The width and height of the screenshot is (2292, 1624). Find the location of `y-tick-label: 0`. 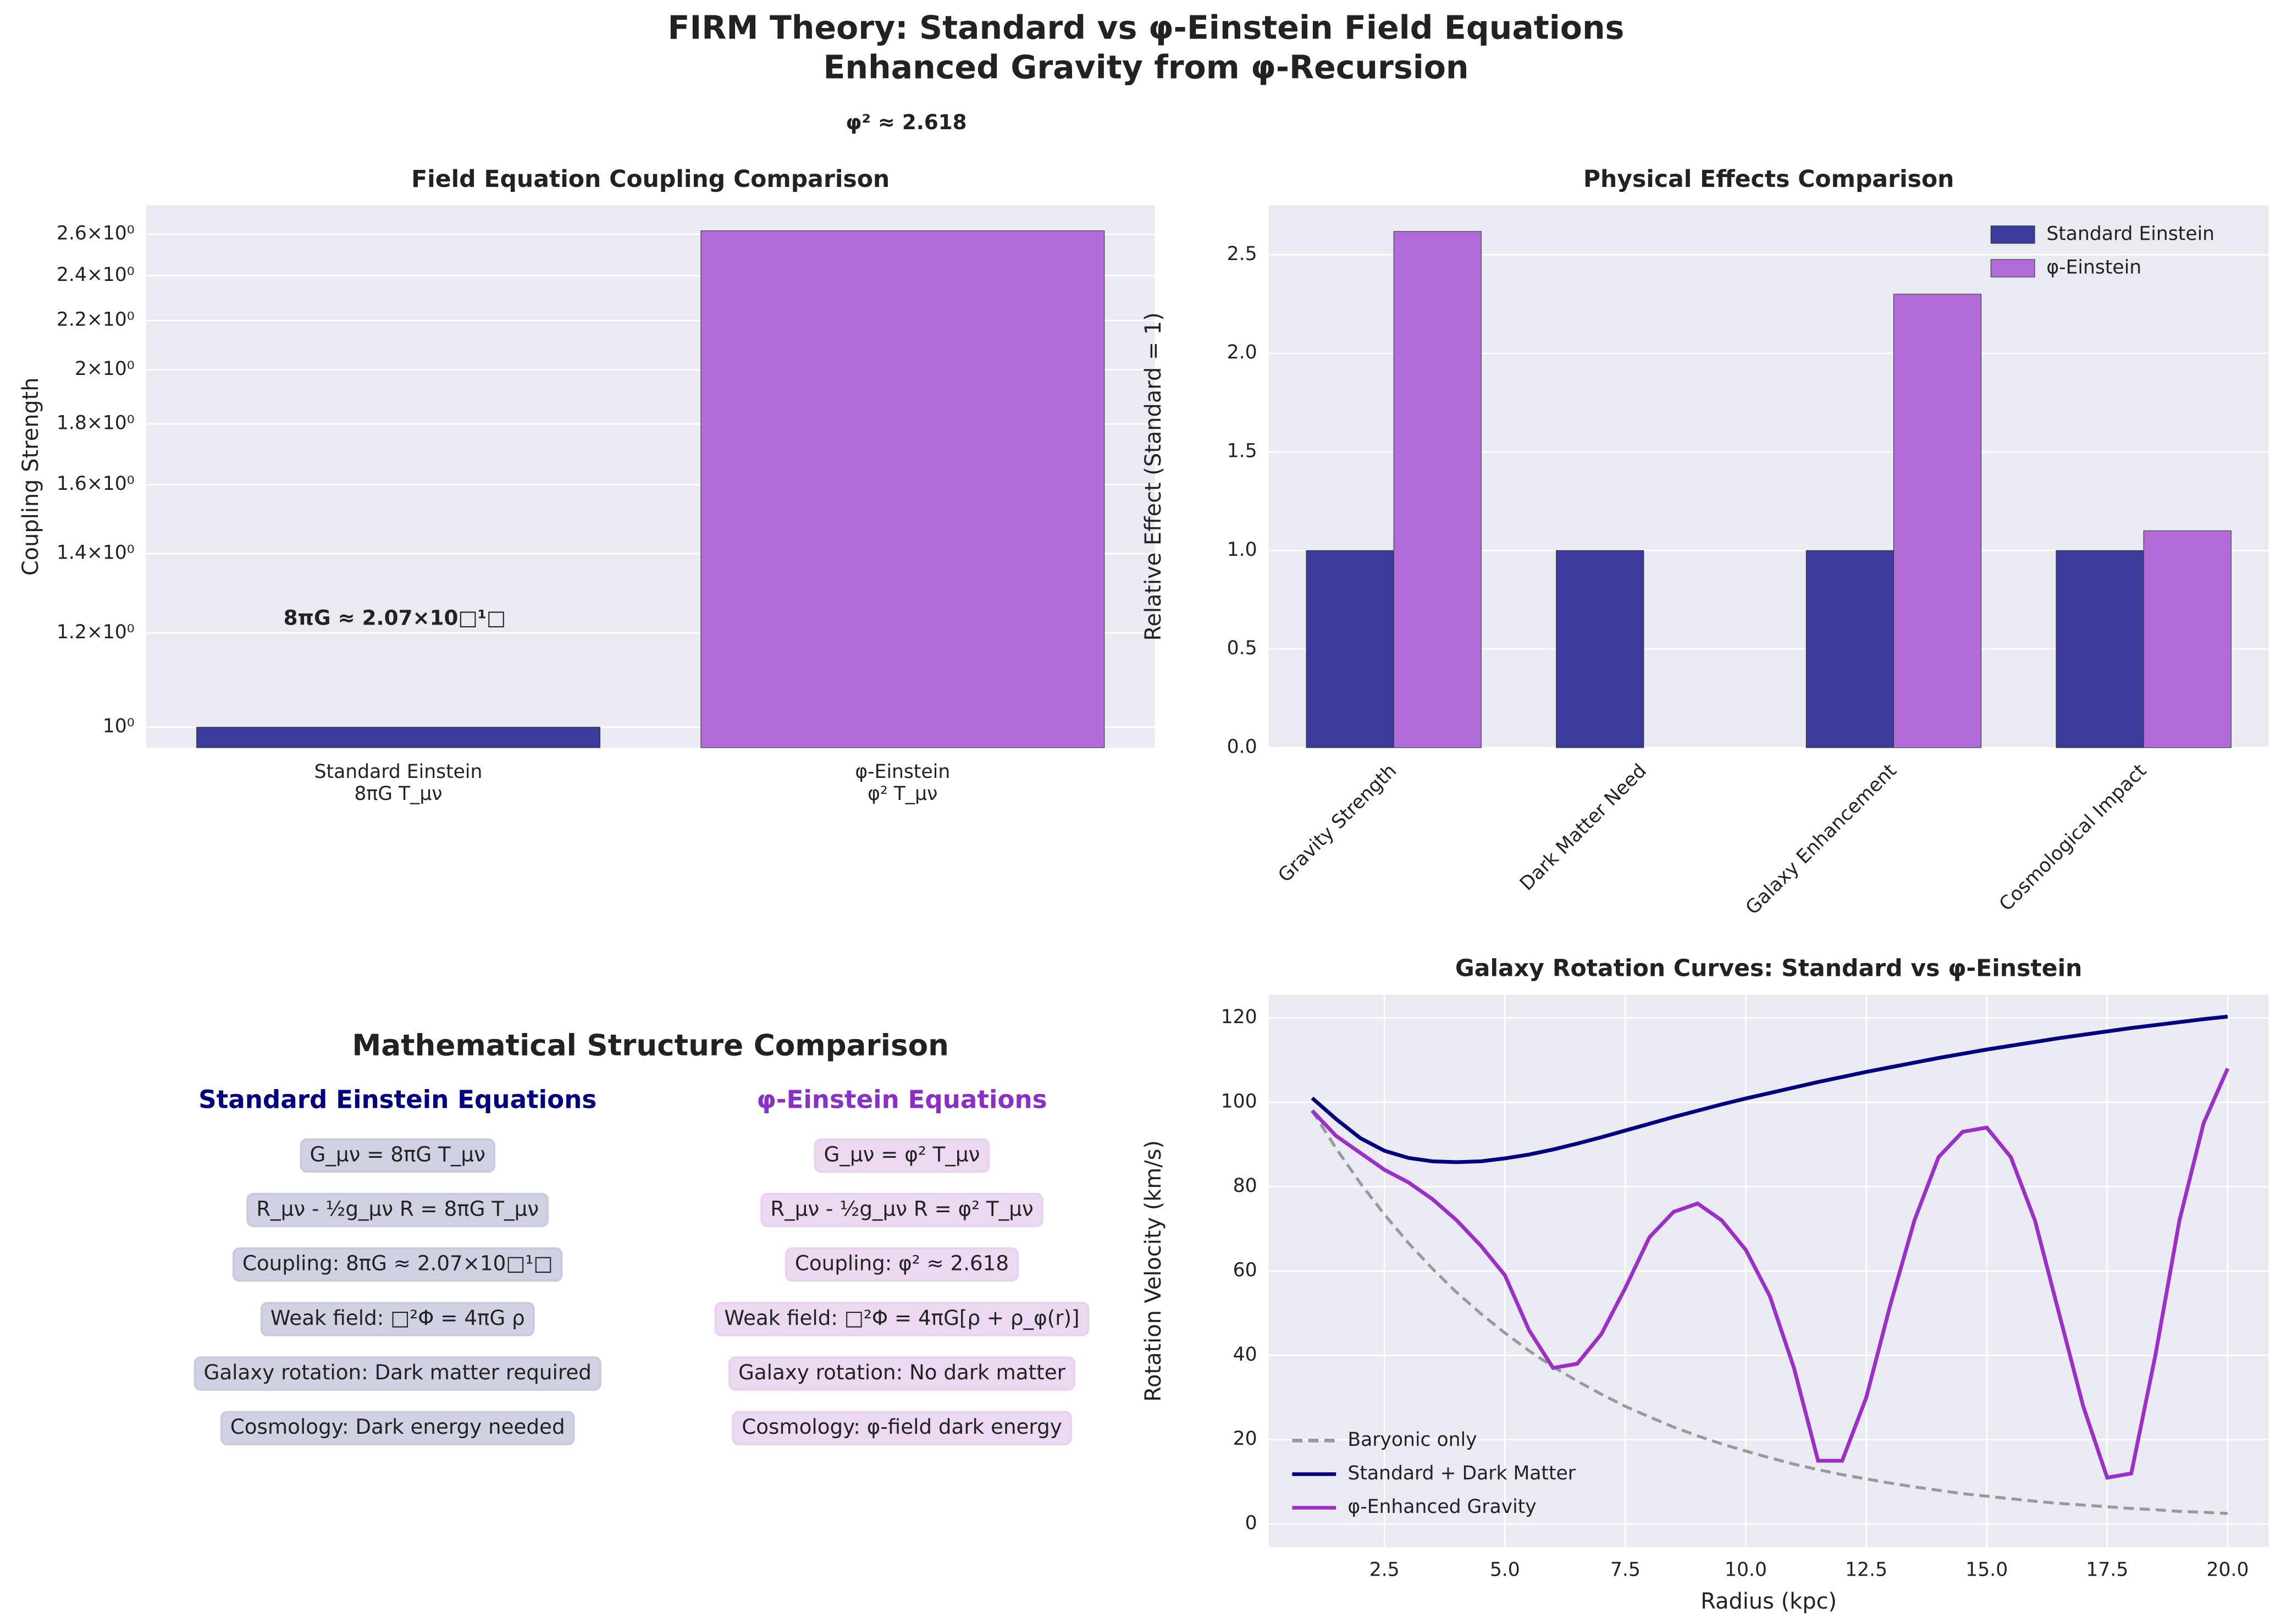

y-tick-label: 0 is located at coordinates (1251, 1523).